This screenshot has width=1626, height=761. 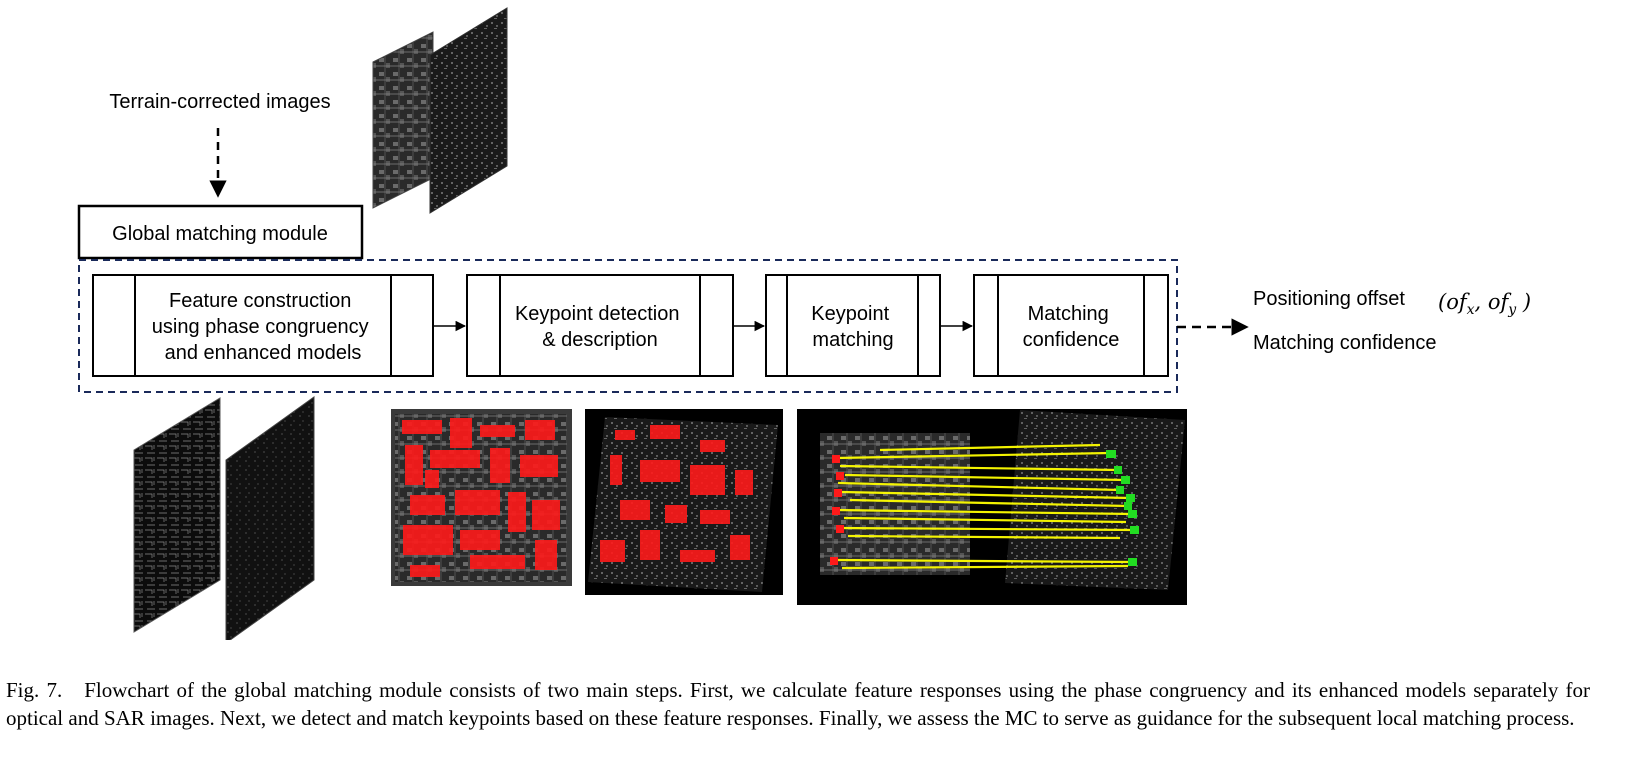 I want to click on step-4-line-1: Matching, so click(x=1068, y=314).